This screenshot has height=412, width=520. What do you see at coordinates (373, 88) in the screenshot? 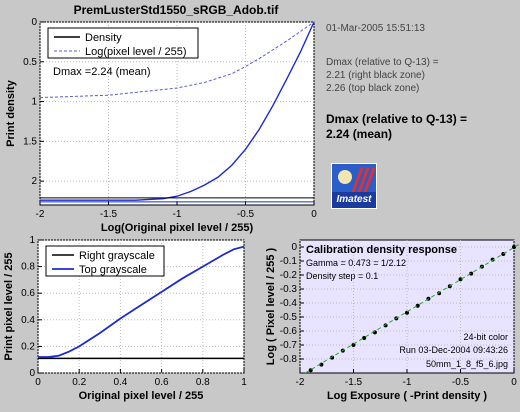
I see `dmax-line-3: 2.26 (top black zone)` at bounding box center [373, 88].